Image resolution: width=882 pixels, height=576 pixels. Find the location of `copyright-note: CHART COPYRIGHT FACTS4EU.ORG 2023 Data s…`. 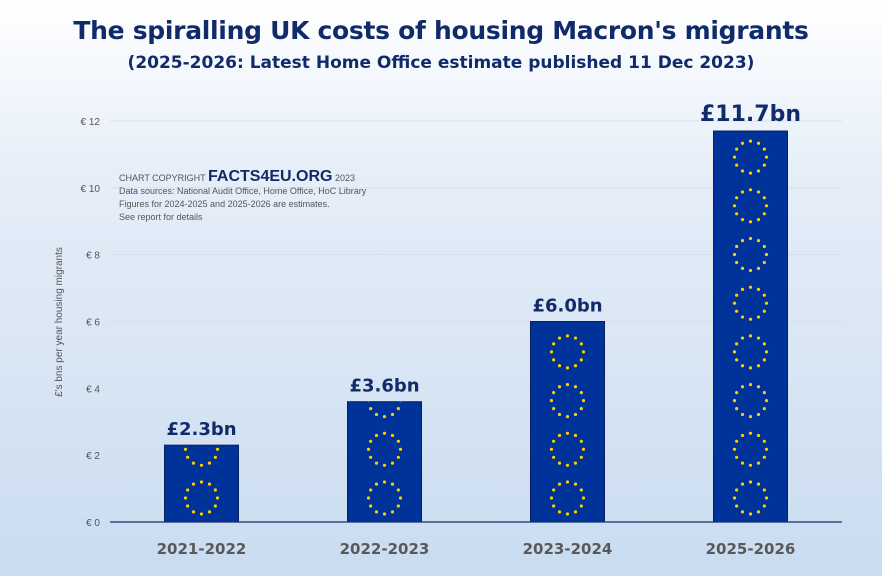

copyright-note: CHART COPYRIGHT FACTS4EU.ORG 2023 Data s… is located at coordinates (242, 196).